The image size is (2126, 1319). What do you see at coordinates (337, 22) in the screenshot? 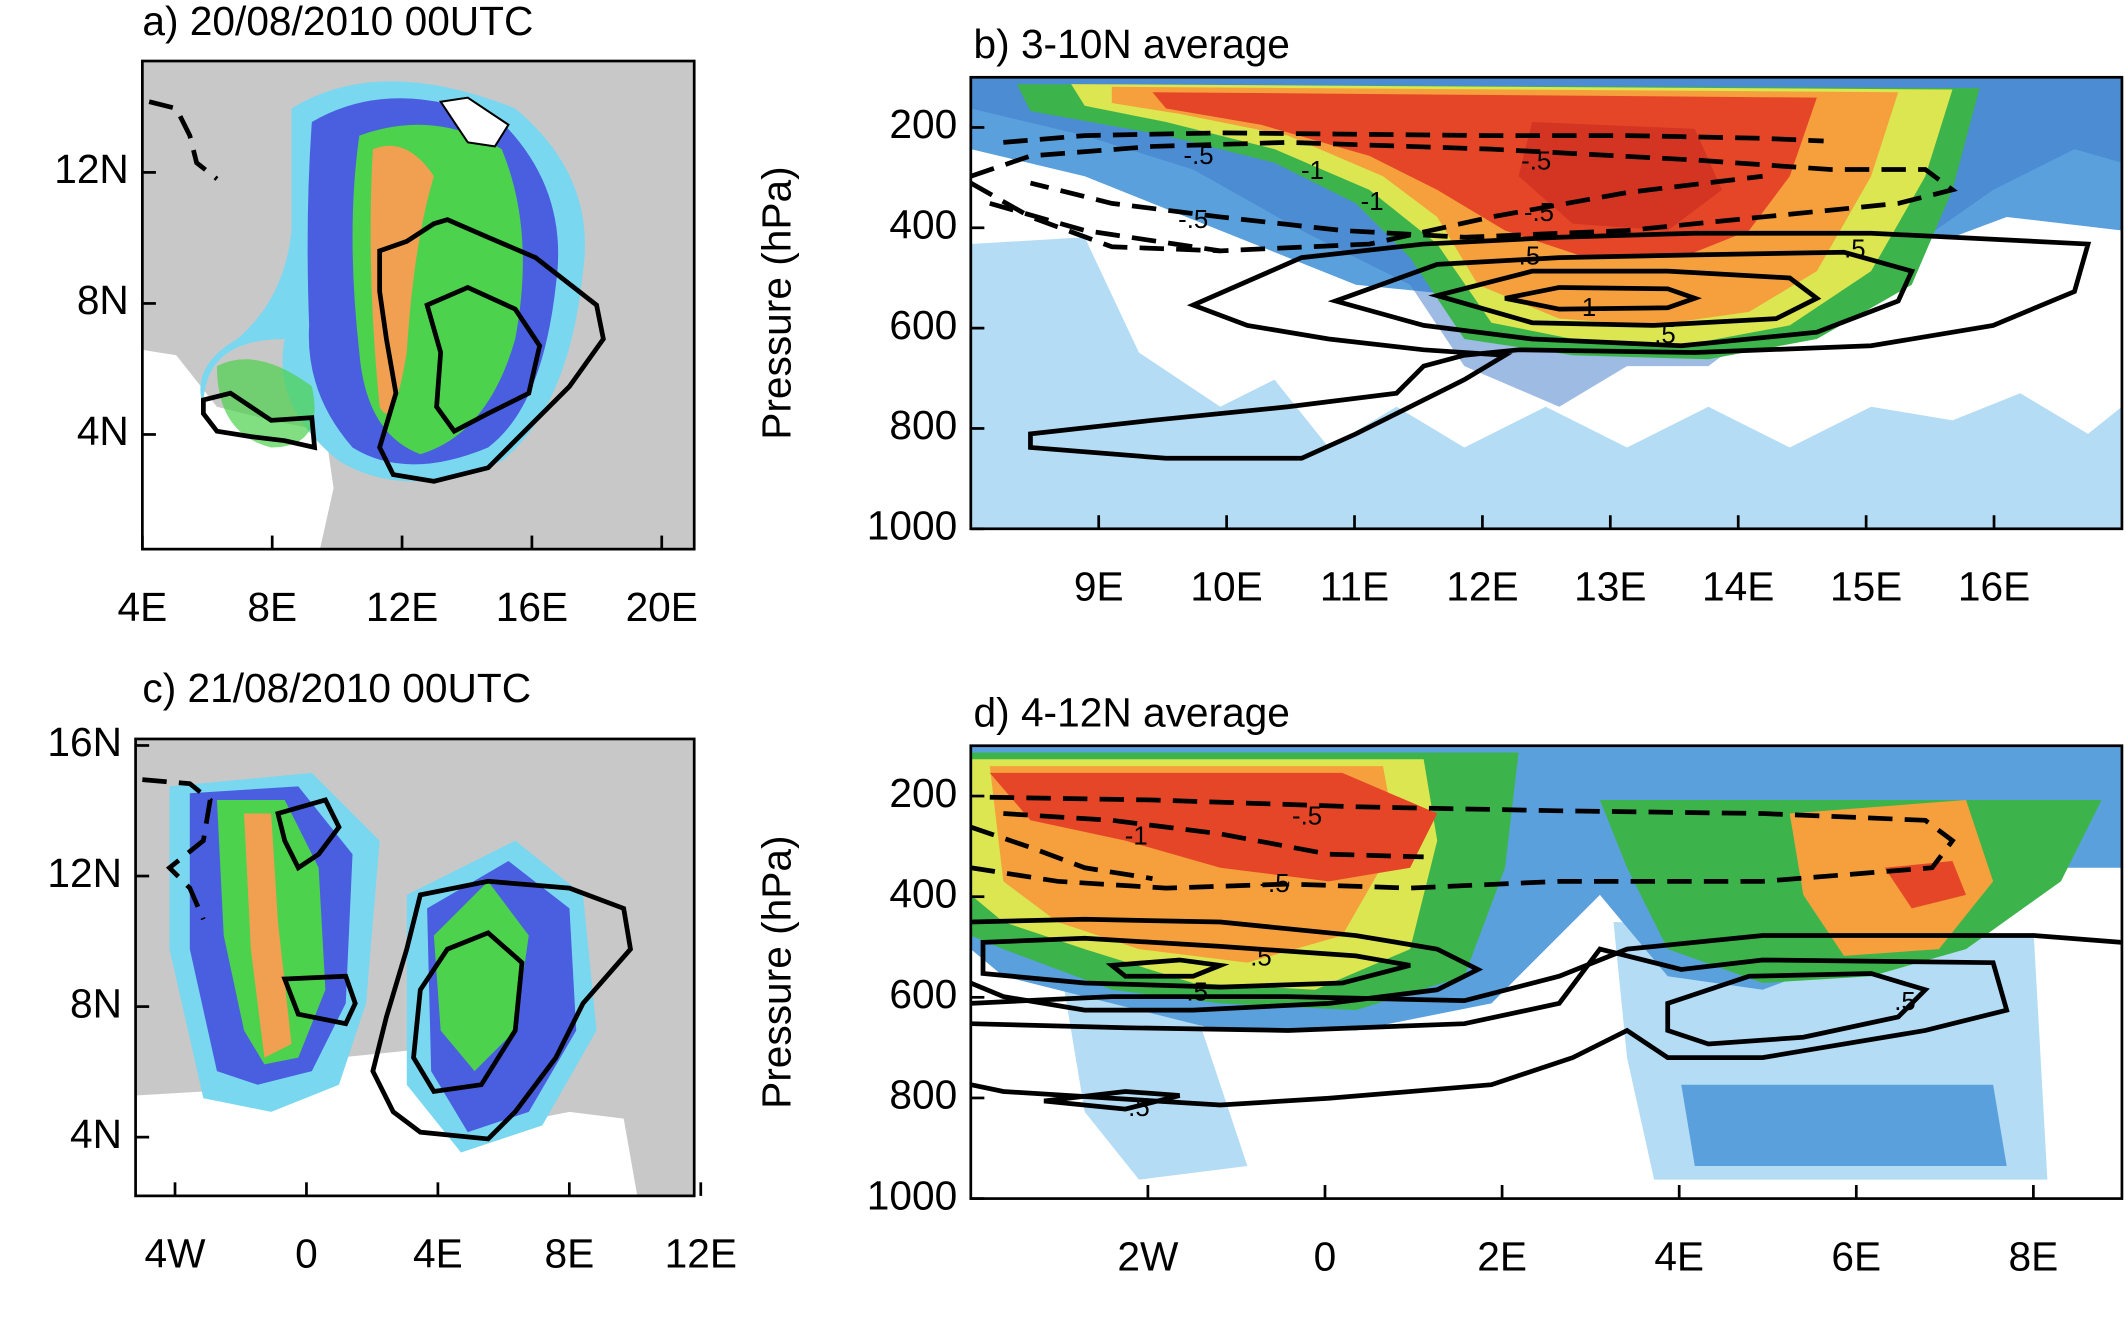
I see `panel-title: a) 20/08/2010 00UTC` at bounding box center [337, 22].